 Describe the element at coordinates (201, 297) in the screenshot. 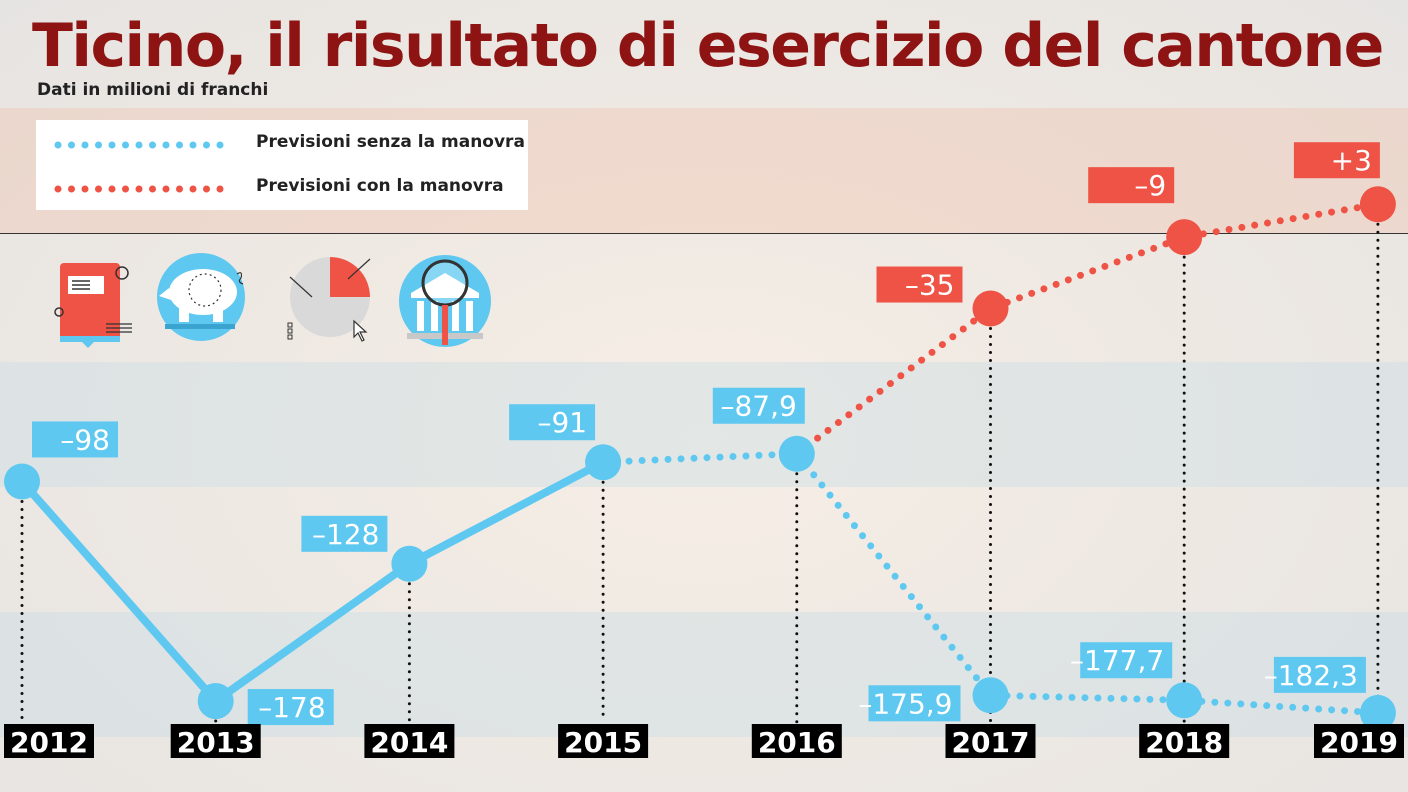

I see `piggy-bank-icon` at that location.